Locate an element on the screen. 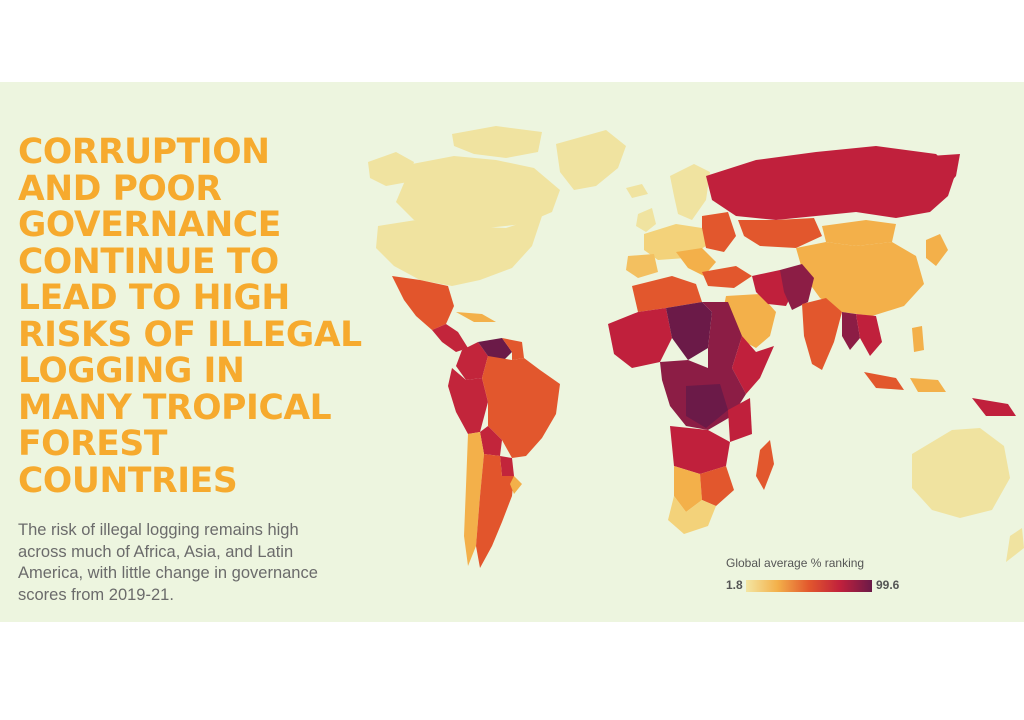 This screenshot has width=1024, height=720. philippines is located at coordinates (918, 339).